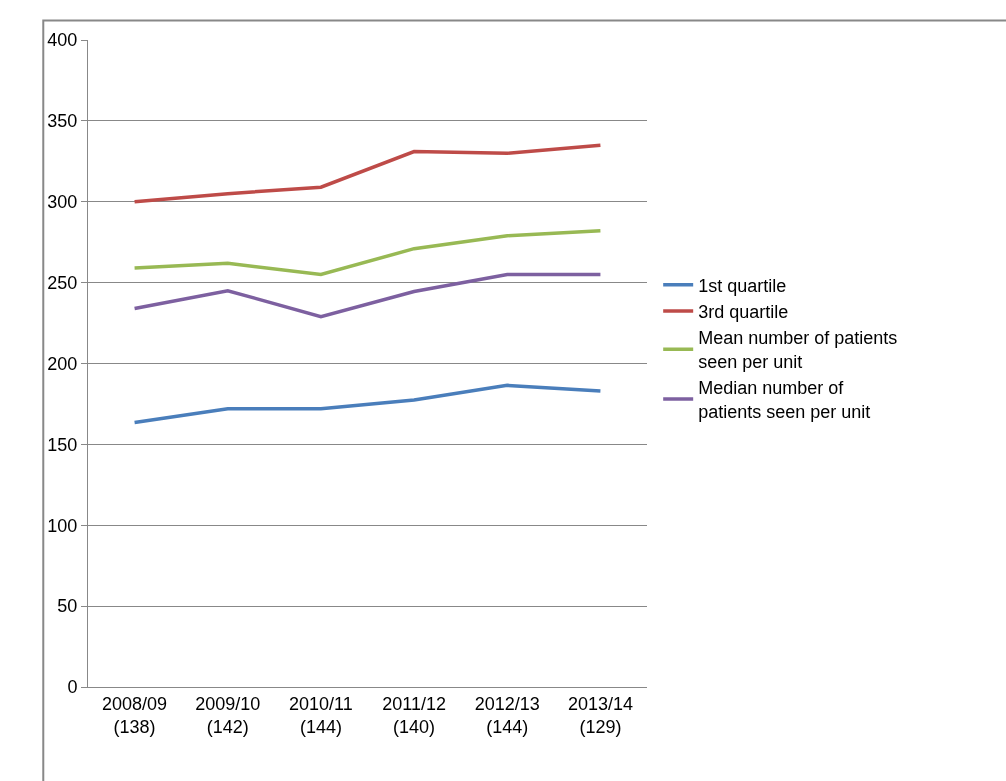  What do you see at coordinates (742, 285) in the screenshot?
I see `legend-label: 1st quartile` at bounding box center [742, 285].